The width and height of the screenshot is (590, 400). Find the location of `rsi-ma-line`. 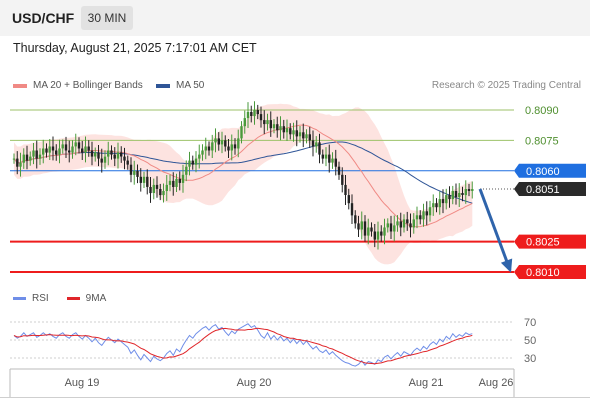

rsi-ma-line is located at coordinates (243, 346).